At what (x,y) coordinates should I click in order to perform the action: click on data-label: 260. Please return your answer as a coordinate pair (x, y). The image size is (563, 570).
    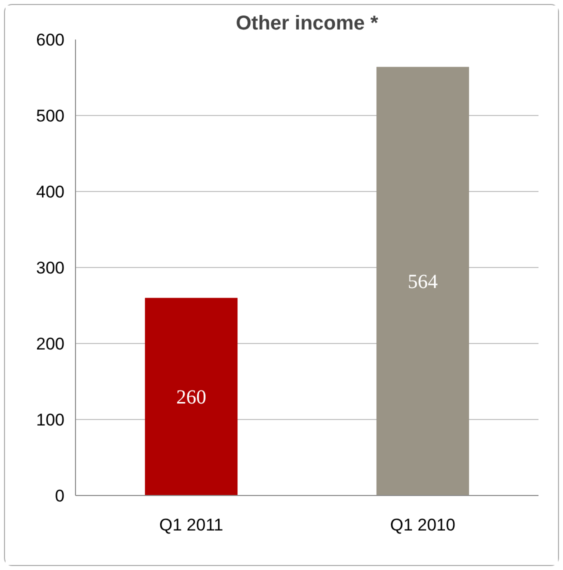
    Looking at the image, I should click on (191, 397).